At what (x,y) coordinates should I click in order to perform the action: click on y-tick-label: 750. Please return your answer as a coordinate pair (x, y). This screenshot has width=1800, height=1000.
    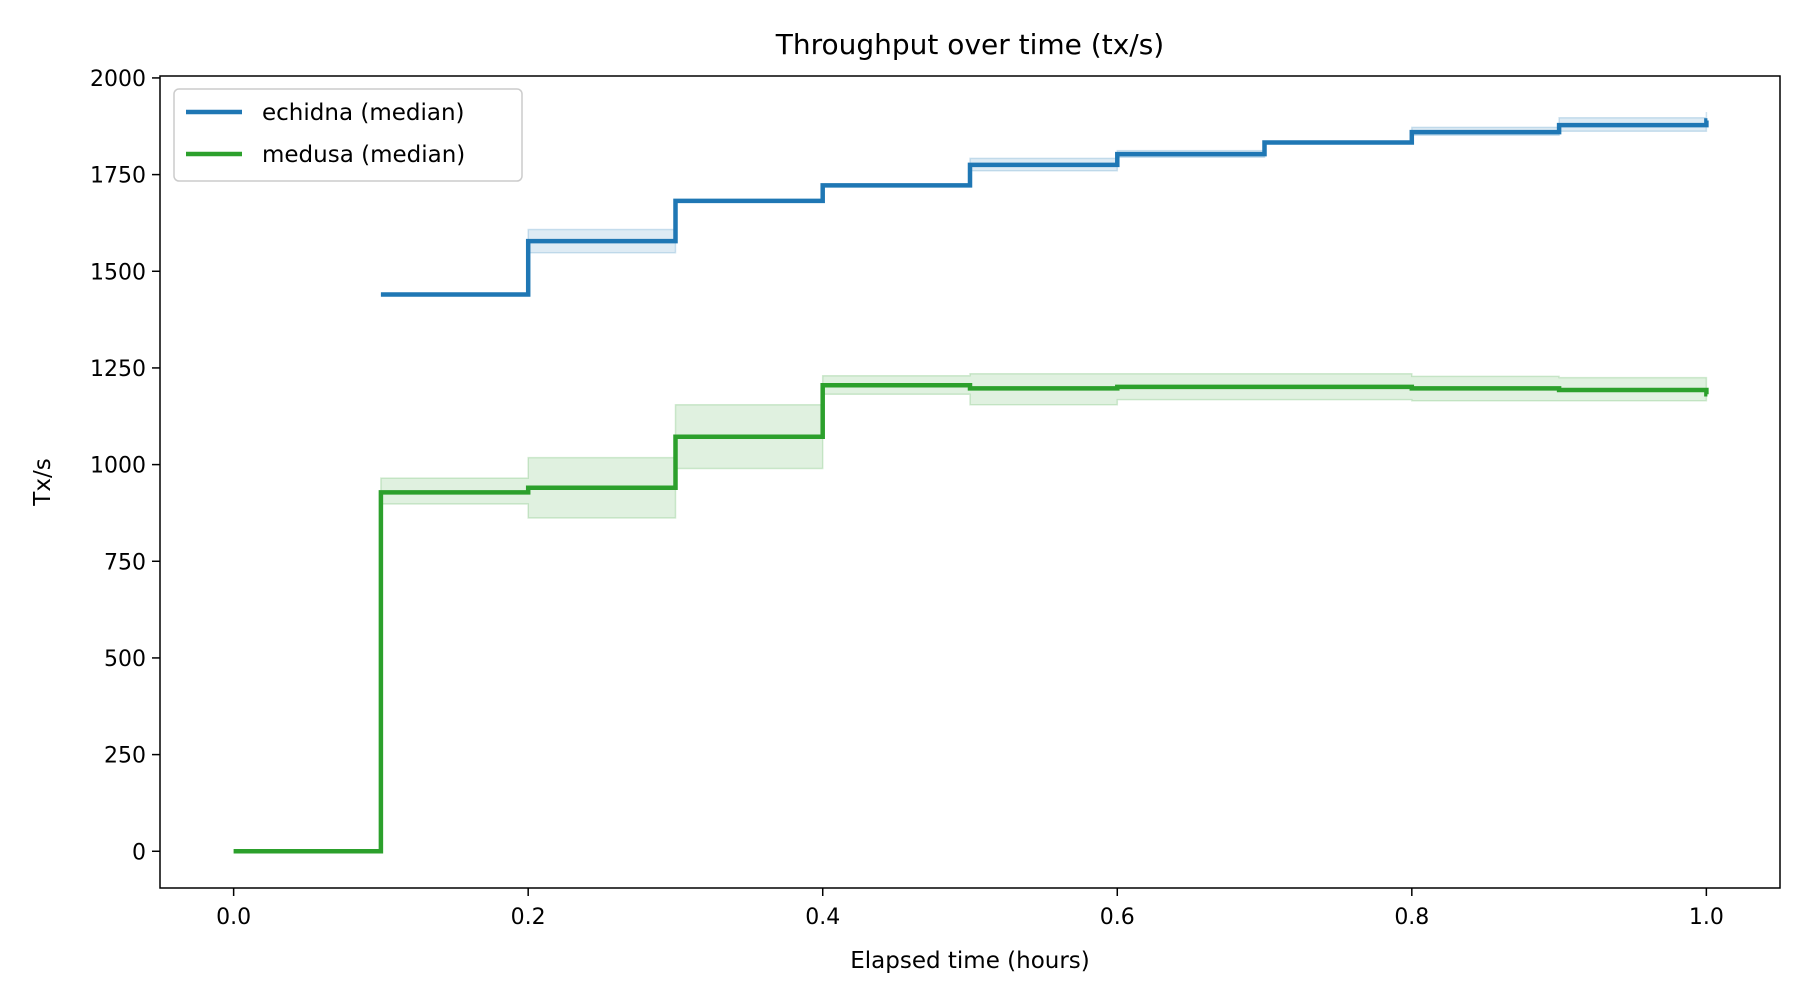
    Looking at the image, I should click on (125, 562).